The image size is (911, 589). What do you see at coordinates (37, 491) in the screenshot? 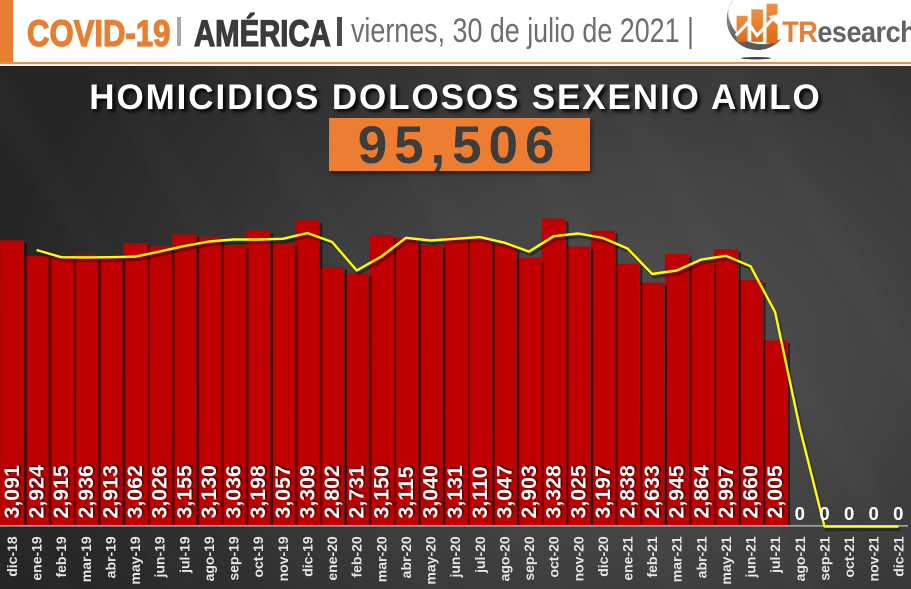
I see `svg-text: 2,924` at bounding box center [37, 491].